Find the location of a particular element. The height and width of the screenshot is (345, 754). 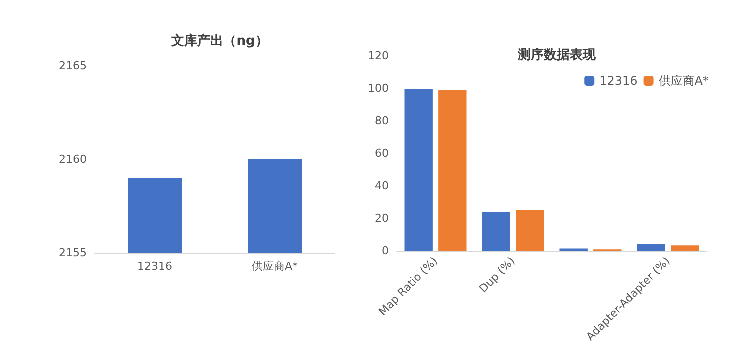

chart-title: 文库产出（ng） is located at coordinates (219, 41).